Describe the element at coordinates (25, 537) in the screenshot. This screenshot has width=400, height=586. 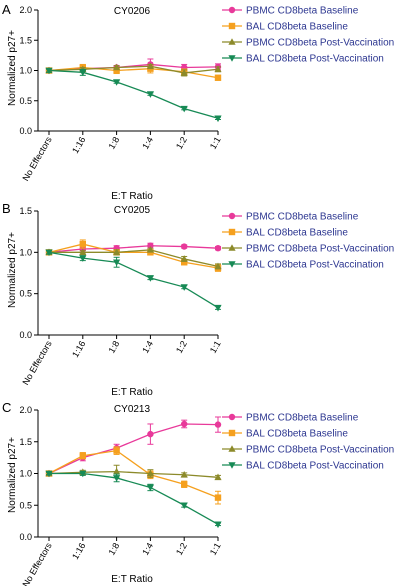
I see `y-tick-label: 0.0` at that location.